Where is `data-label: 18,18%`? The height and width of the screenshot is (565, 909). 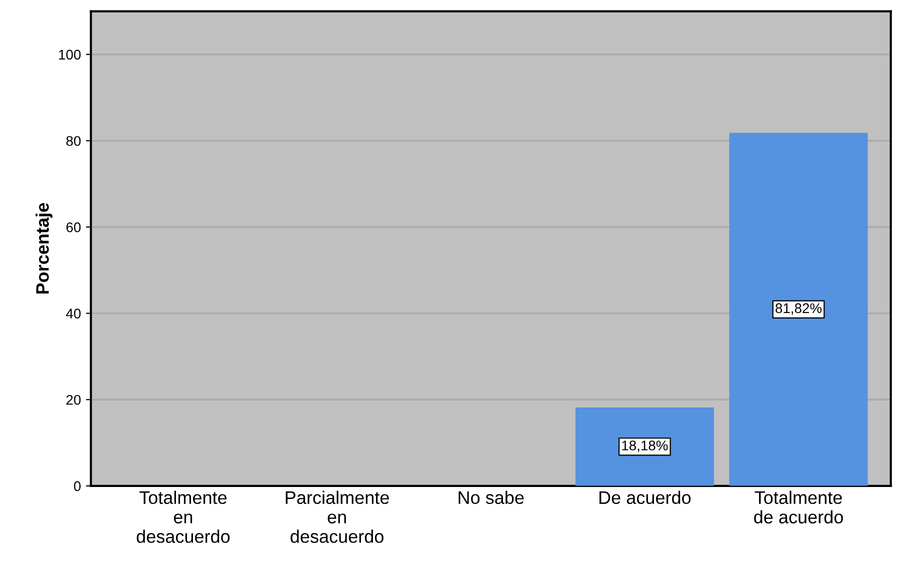
data-label: 18,18% is located at coordinates (645, 446).